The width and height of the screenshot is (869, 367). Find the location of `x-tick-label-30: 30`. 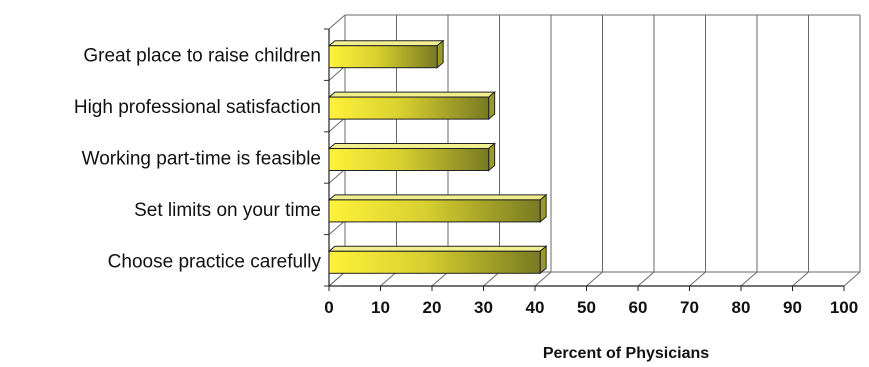

x-tick-label-30: 30 is located at coordinates (483, 307).